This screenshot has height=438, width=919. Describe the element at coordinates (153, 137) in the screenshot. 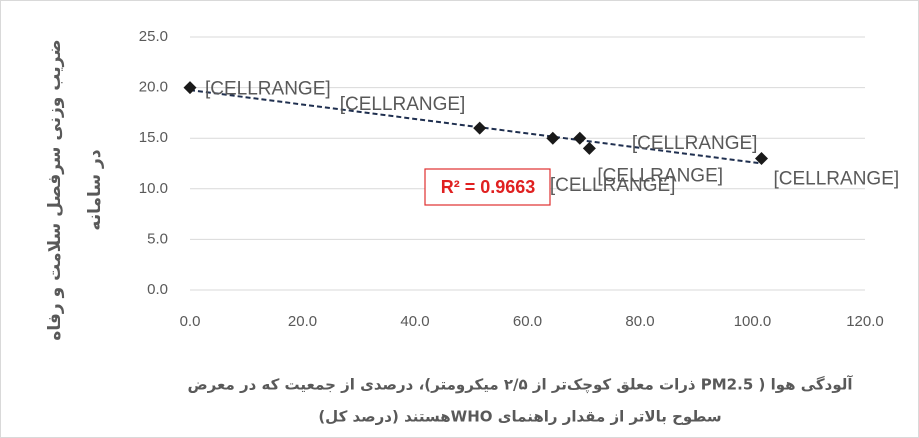

I see `y-tick-label: 15.0` at that location.